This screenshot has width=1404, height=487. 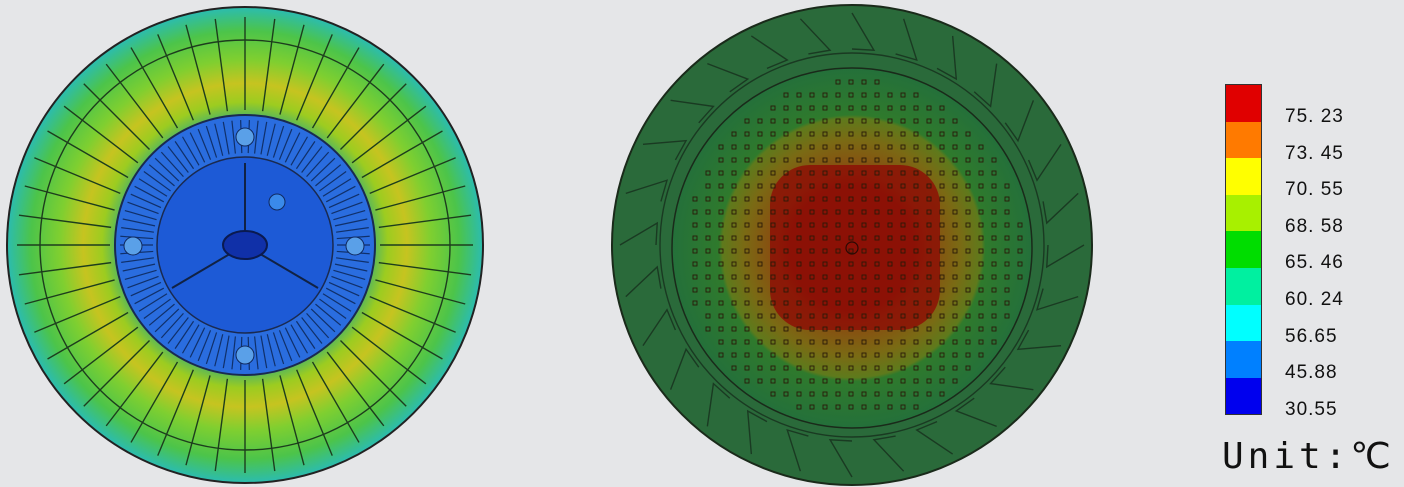 What do you see at coordinates (1314, 226) in the screenshot?
I see `legend-label: 68. 58` at bounding box center [1314, 226].